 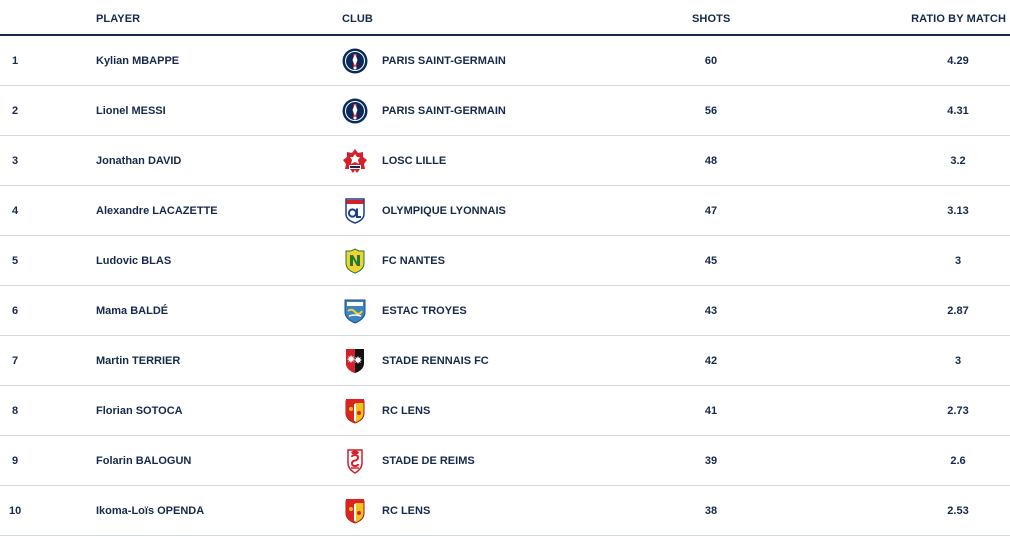 I want to click on player-name-link: Mama BALDÉ, so click(x=132, y=311).